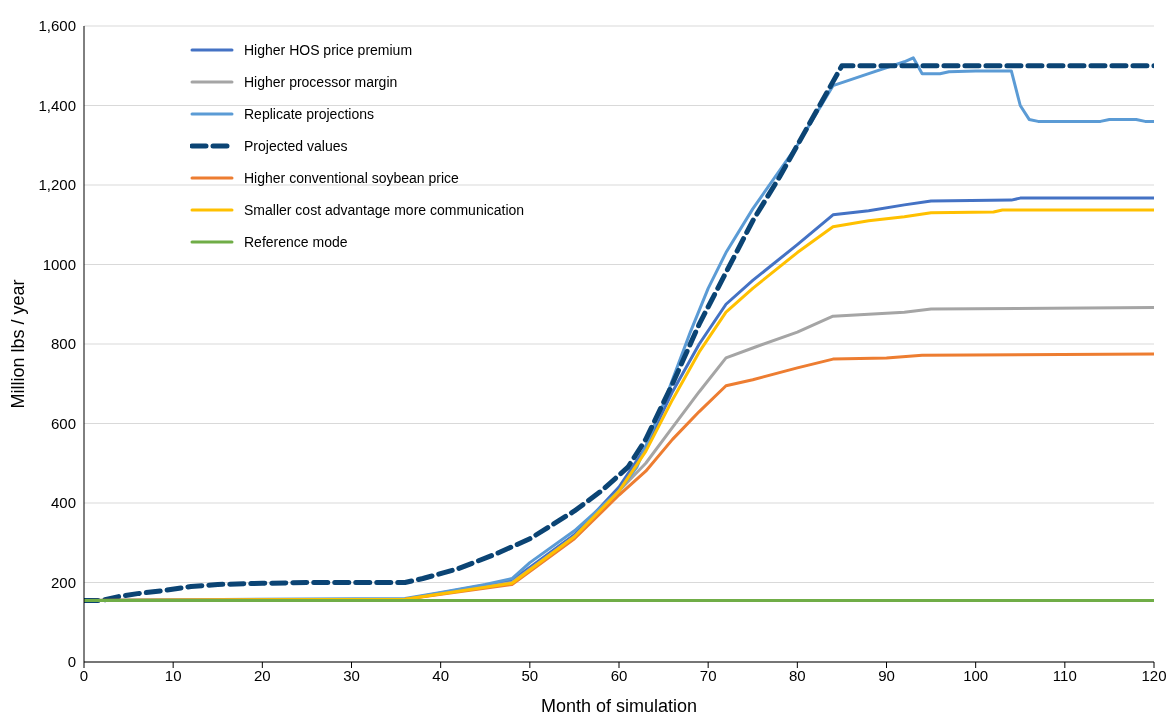 The width and height of the screenshot is (1174, 724). Describe the element at coordinates (296, 242) in the screenshot. I see `legend-label: Reference mode` at that location.